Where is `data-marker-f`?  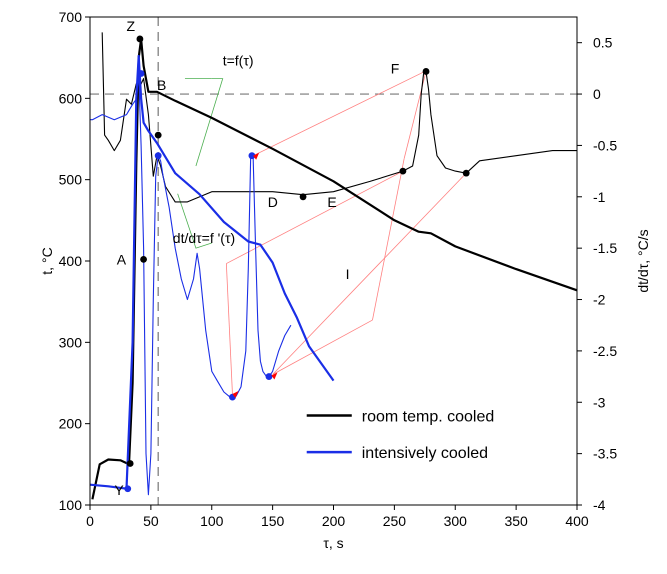 data-marker-f is located at coordinates (426, 71).